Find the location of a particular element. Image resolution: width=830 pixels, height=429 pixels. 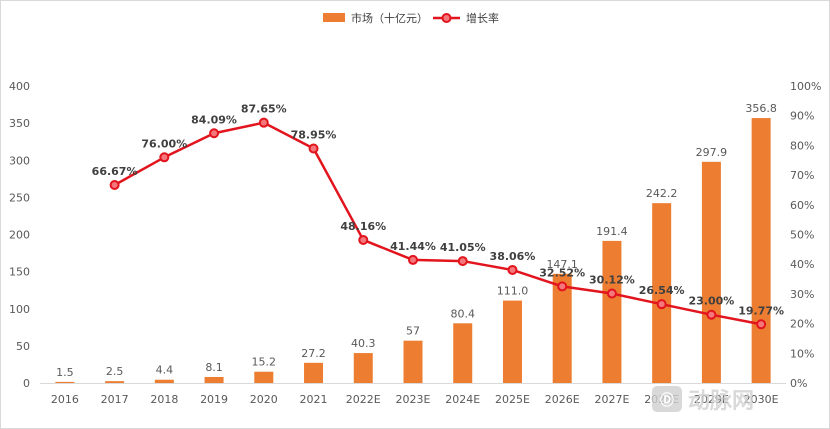

right-tick-label: 40% is located at coordinates (802, 264).